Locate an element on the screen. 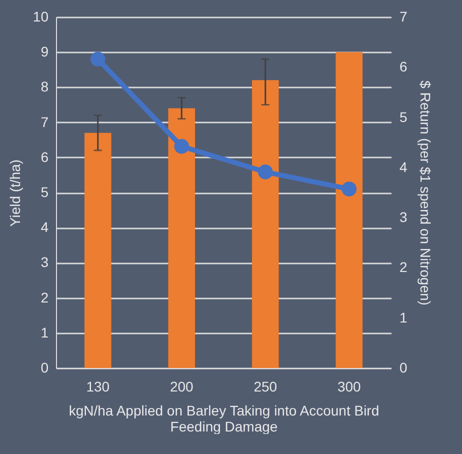 This screenshot has width=462, height=454. x-tick-label: 300 is located at coordinates (349, 386).